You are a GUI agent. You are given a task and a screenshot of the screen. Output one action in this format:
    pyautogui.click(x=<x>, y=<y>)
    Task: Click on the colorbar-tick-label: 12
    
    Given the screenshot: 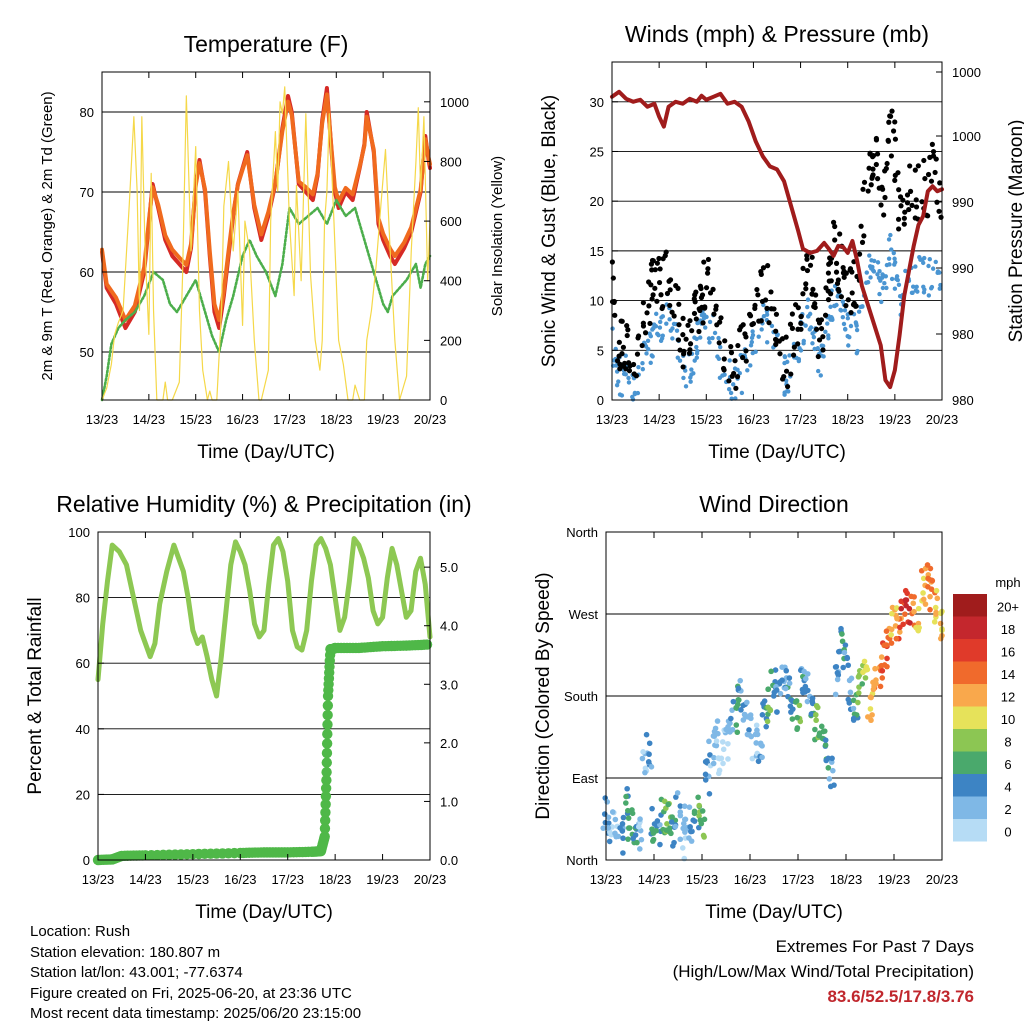 What is the action you would take?
    pyautogui.click(x=1008, y=696)
    